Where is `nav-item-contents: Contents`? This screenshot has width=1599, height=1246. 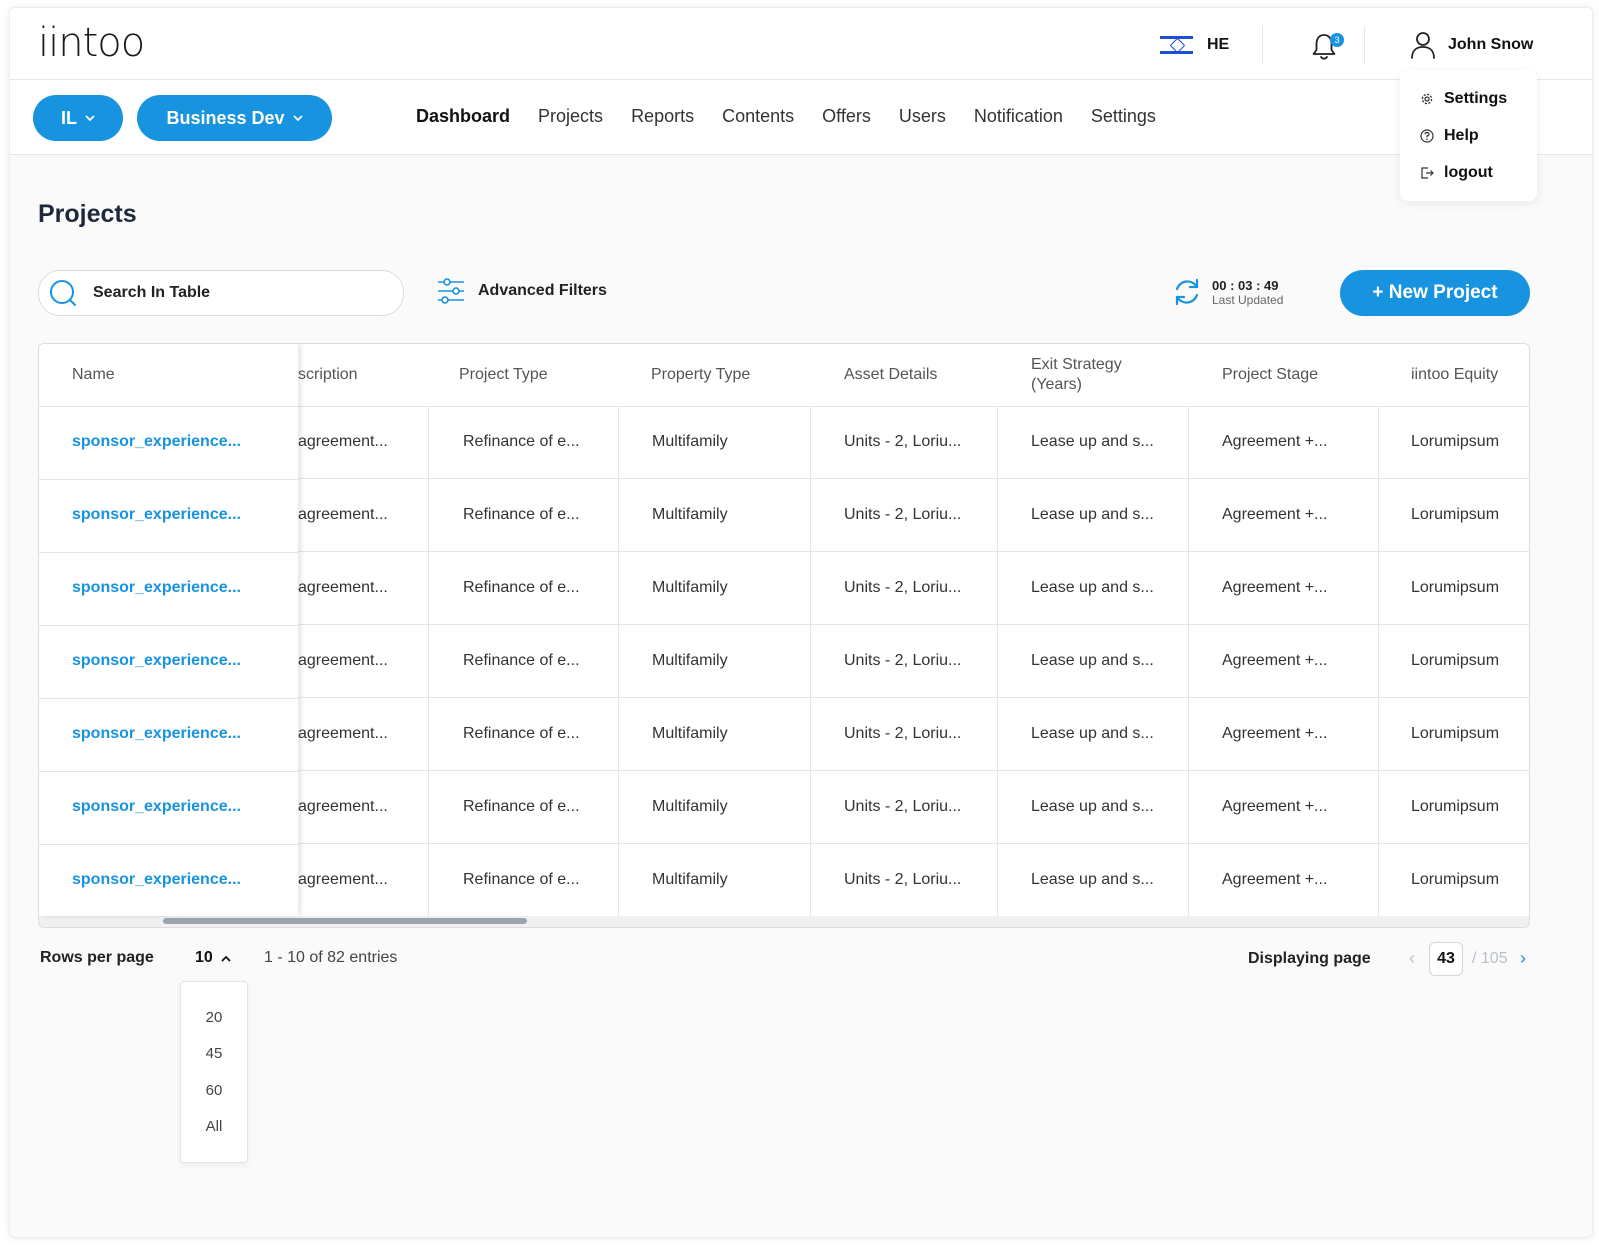
nav-item-contents: Contents is located at coordinates (758, 116).